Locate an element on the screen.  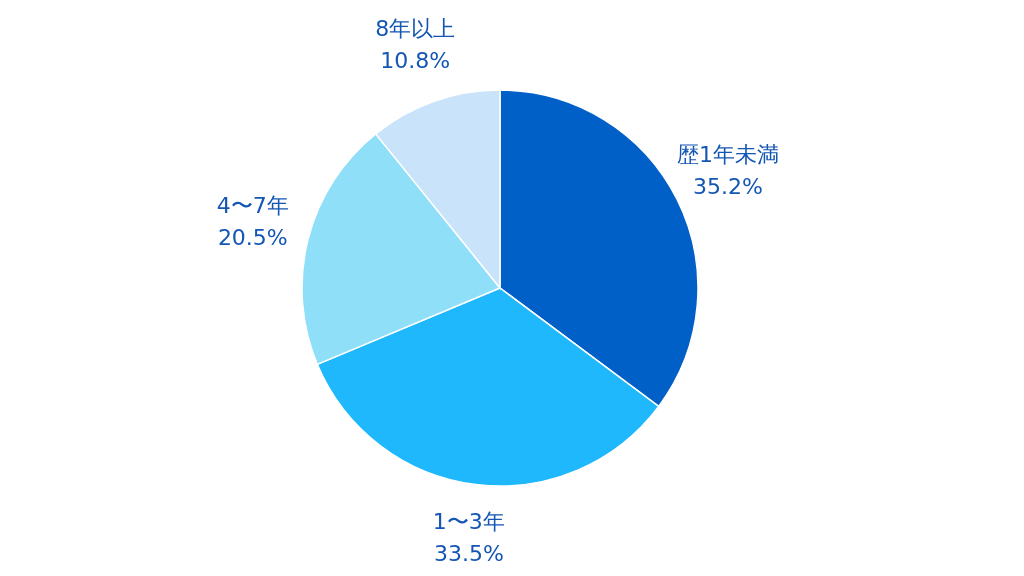
slice-label: 歴1年未満 is located at coordinates (727, 154).